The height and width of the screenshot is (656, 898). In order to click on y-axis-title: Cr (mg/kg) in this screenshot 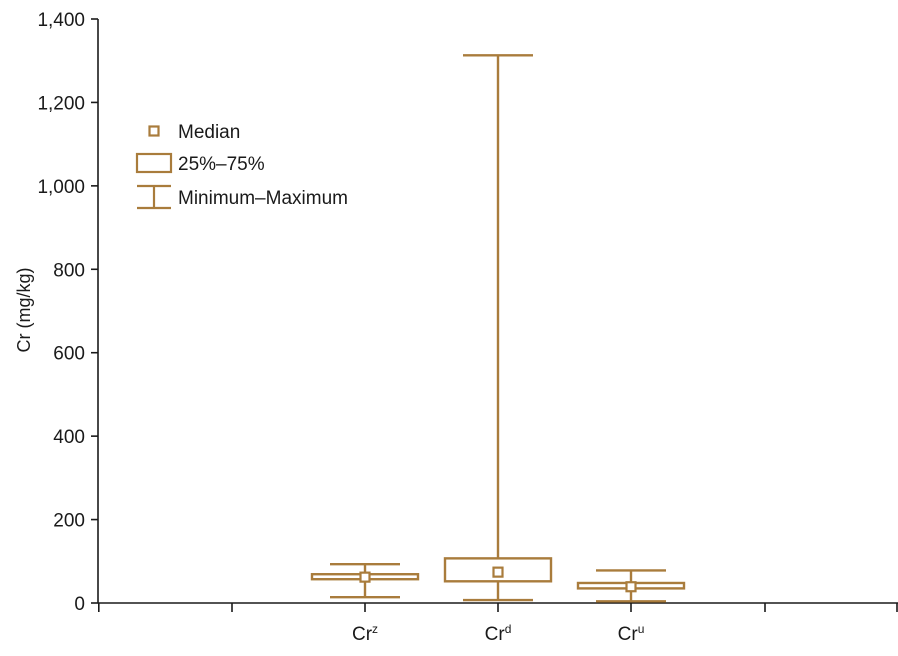, I will do `click(24, 310)`.